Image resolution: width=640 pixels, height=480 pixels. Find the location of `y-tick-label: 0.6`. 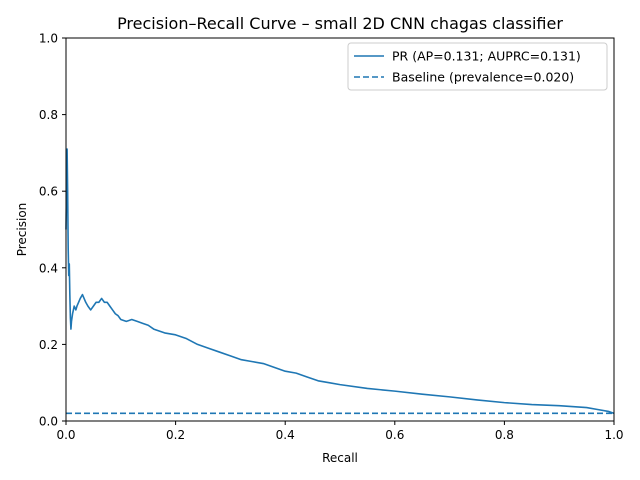

y-tick-label: 0.6 is located at coordinates (48, 192).